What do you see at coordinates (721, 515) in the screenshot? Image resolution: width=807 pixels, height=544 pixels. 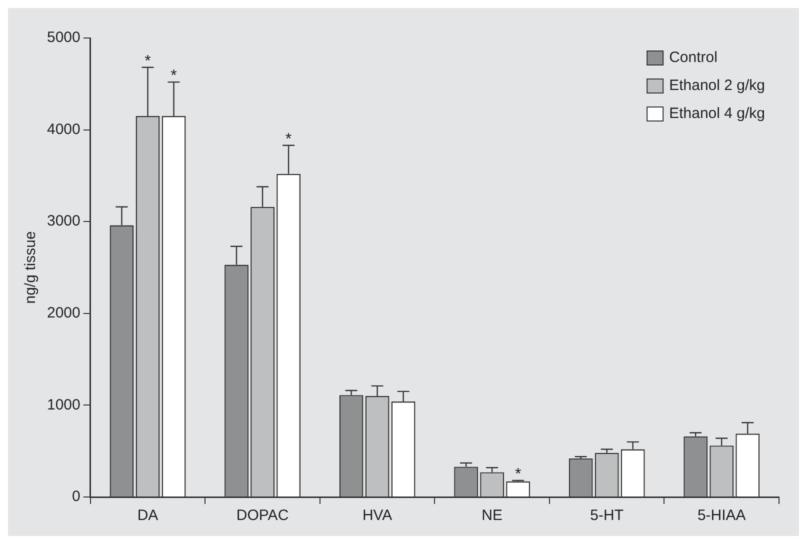 I see `x-tick-label: 5-HIAA` at bounding box center [721, 515].